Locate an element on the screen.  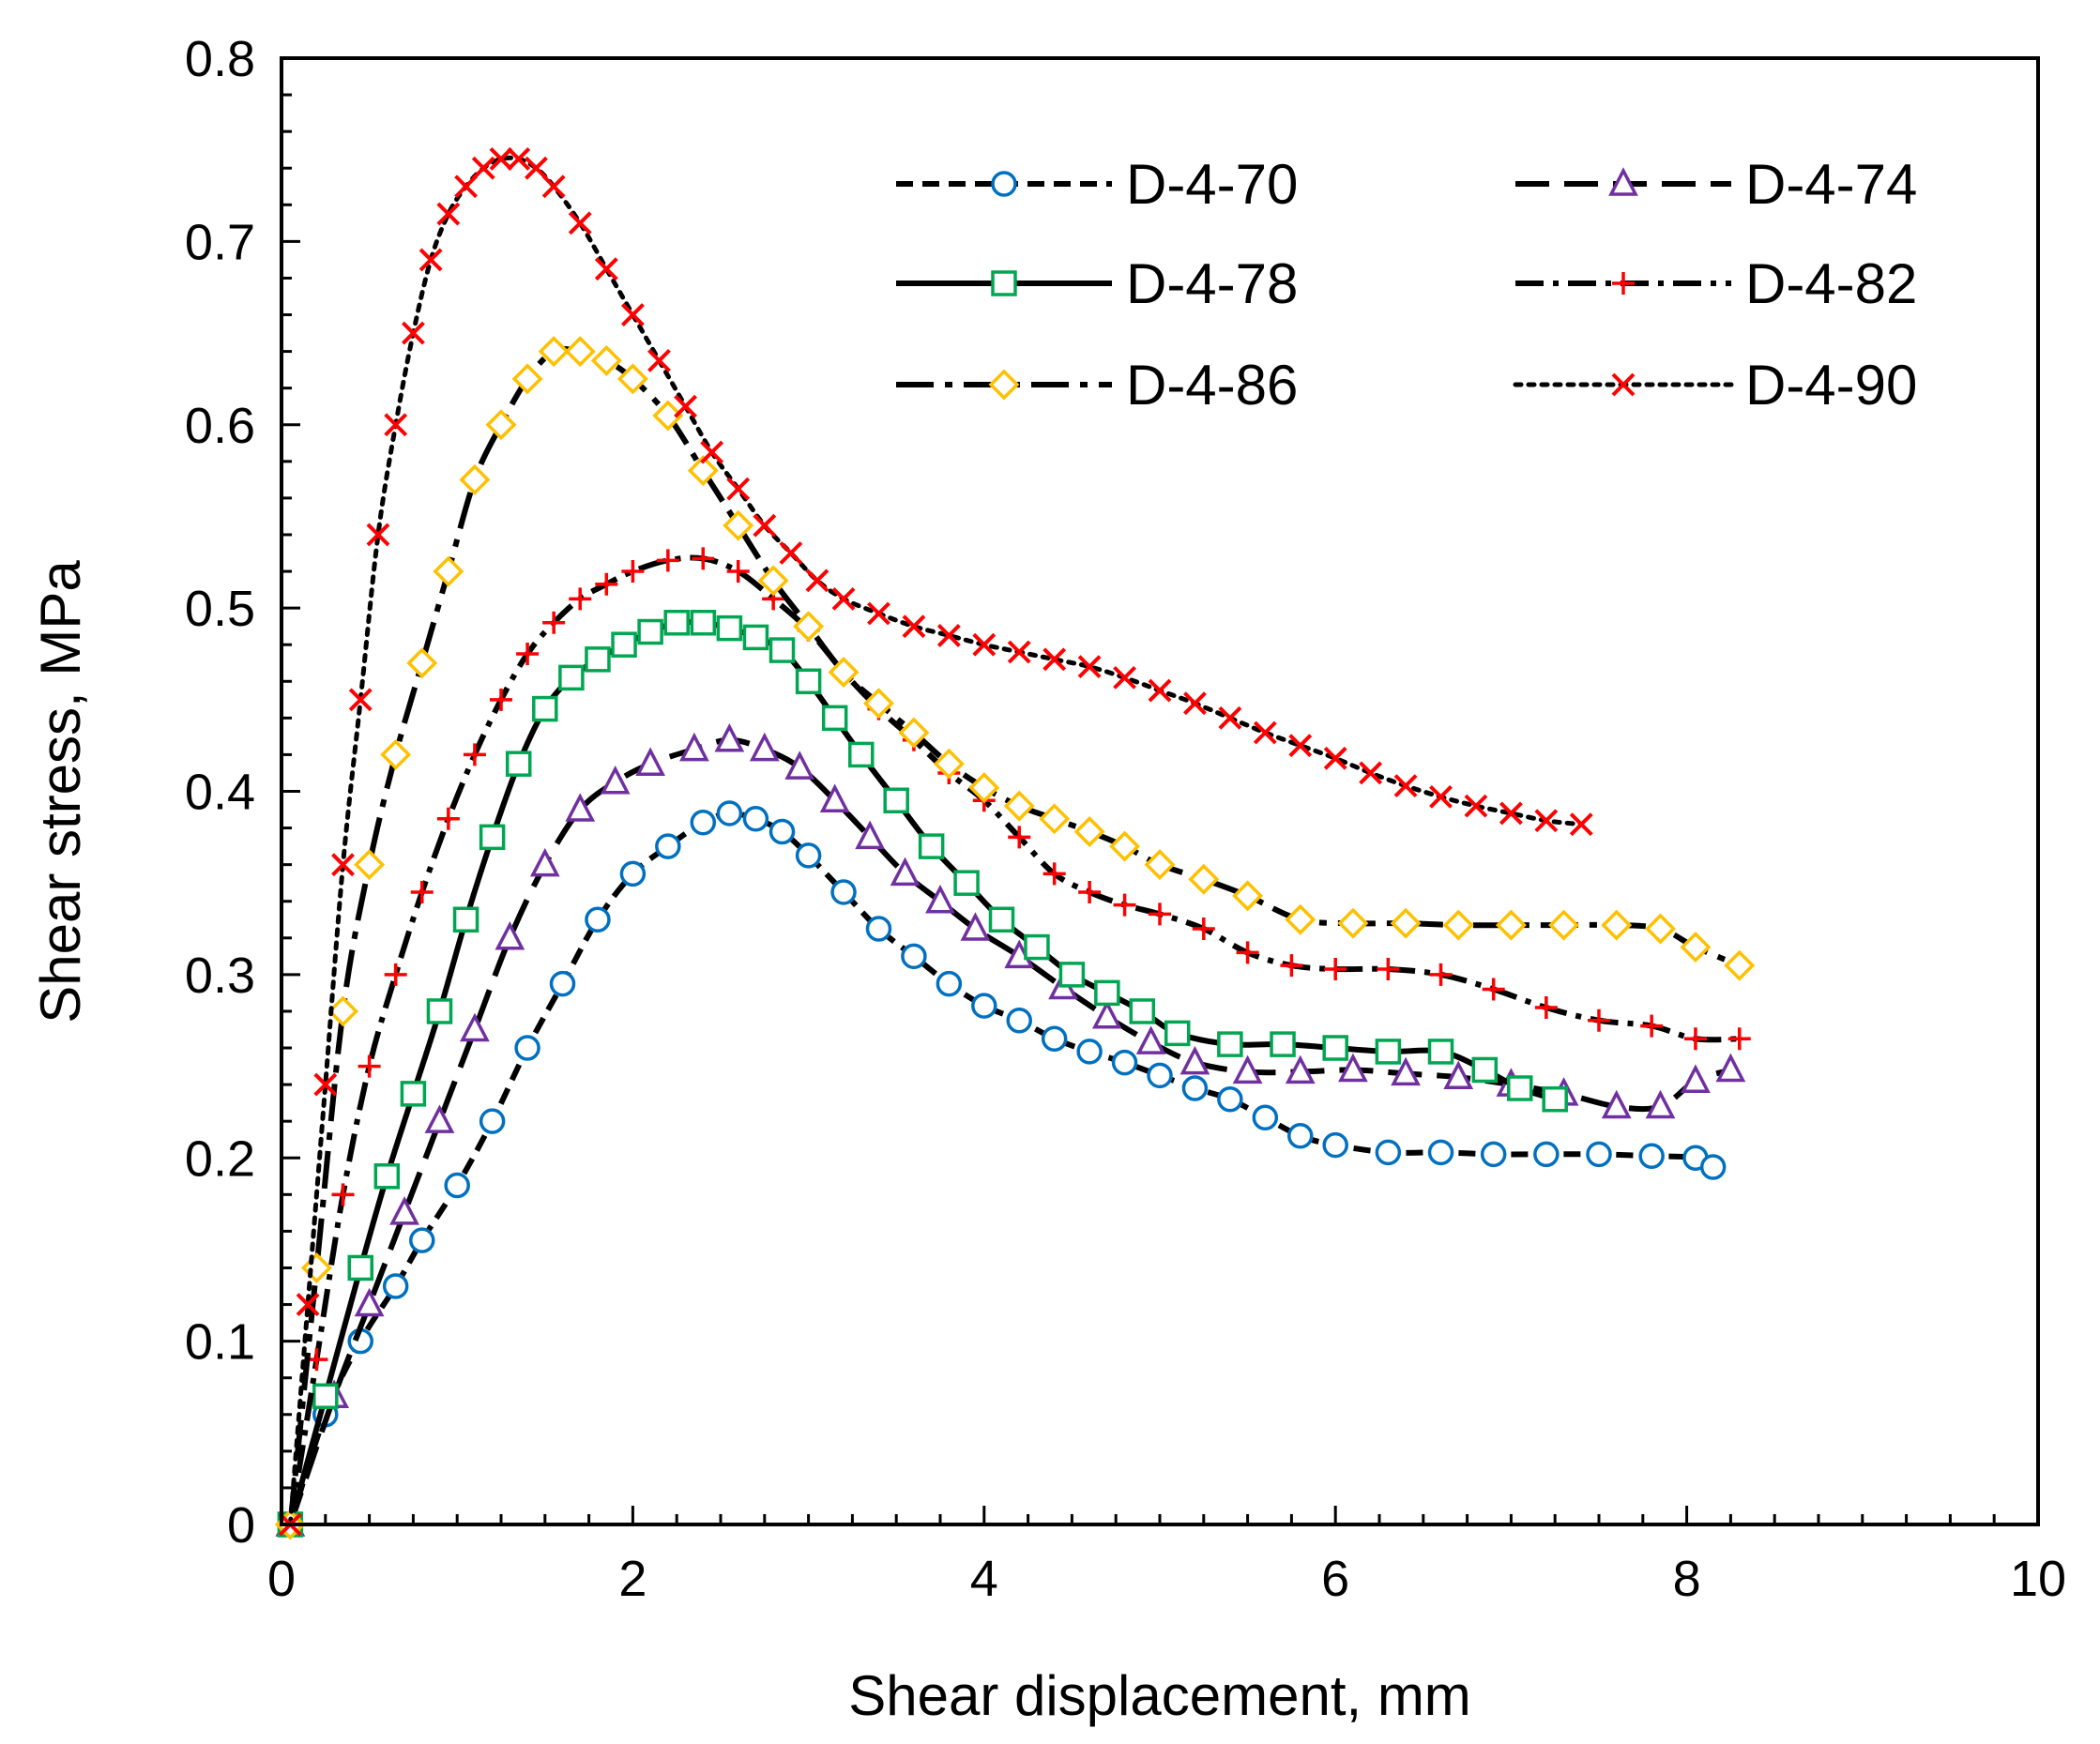
legend-label-D-4-74: D-4-74 is located at coordinates (1831, 184).